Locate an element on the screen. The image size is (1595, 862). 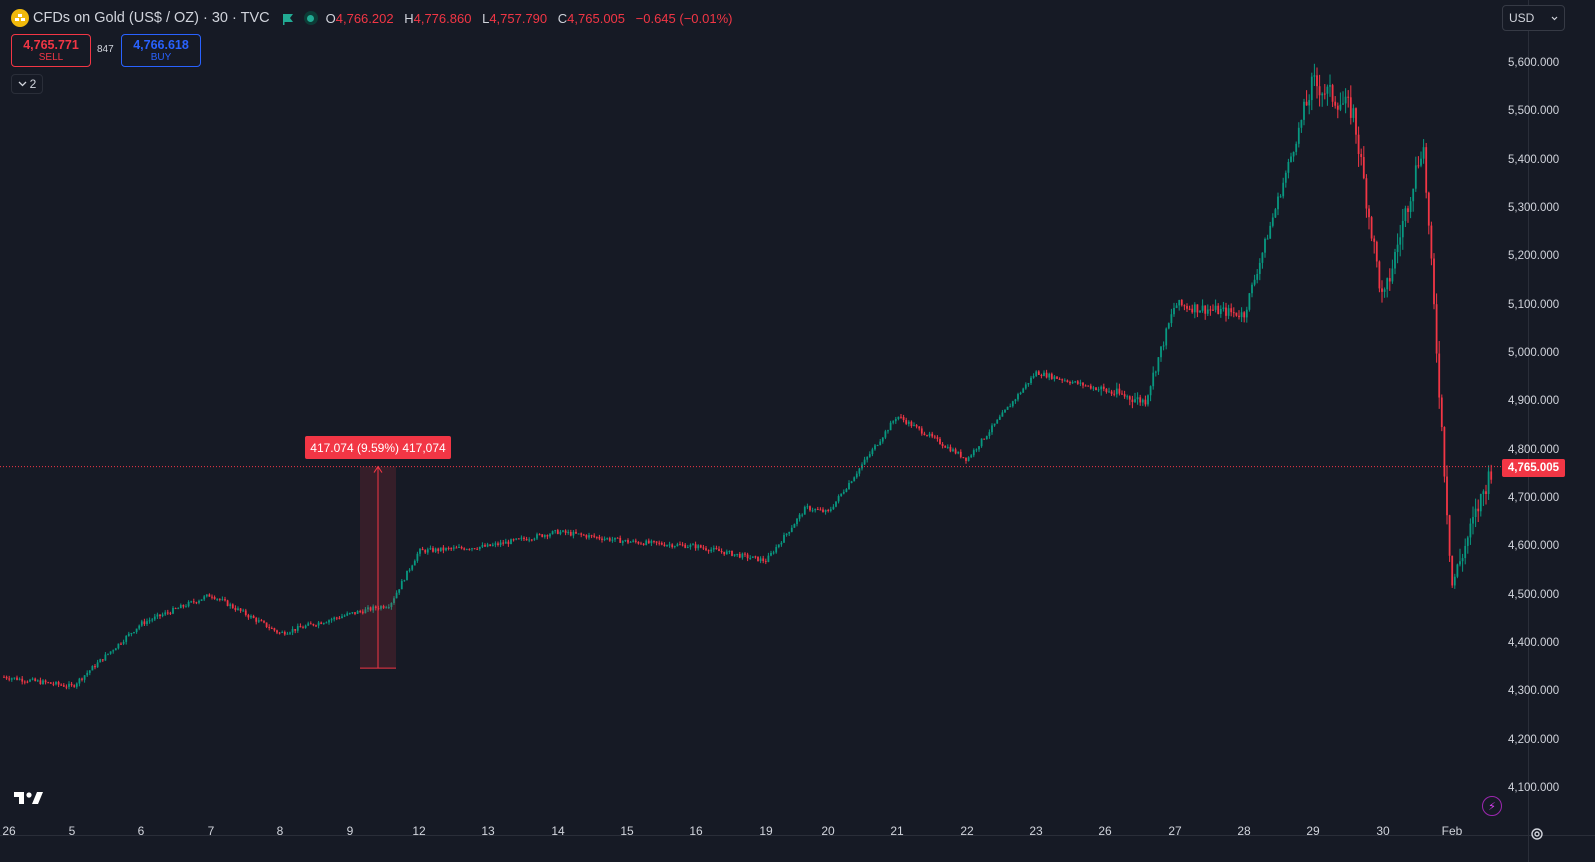
gear-icon is located at coordinates (1537, 834).